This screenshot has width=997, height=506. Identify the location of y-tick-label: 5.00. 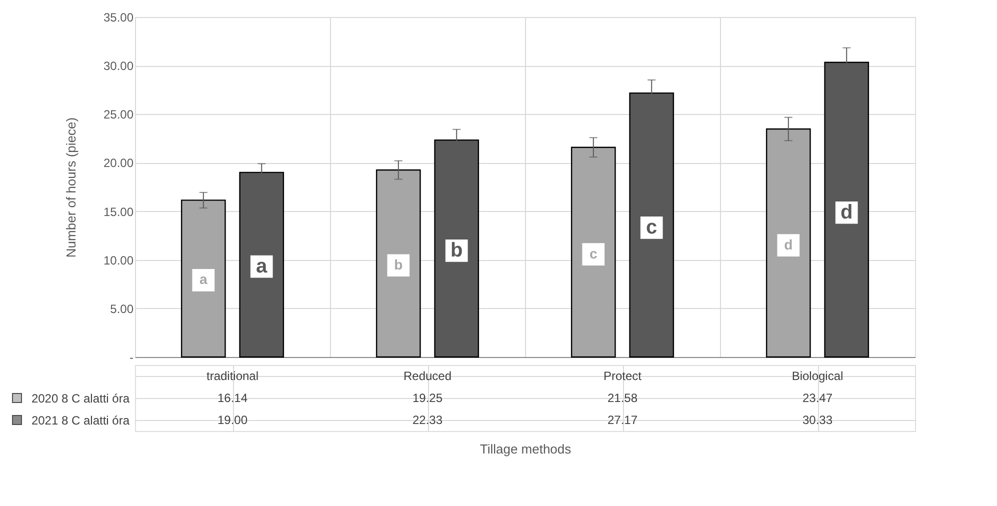
(122, 309).